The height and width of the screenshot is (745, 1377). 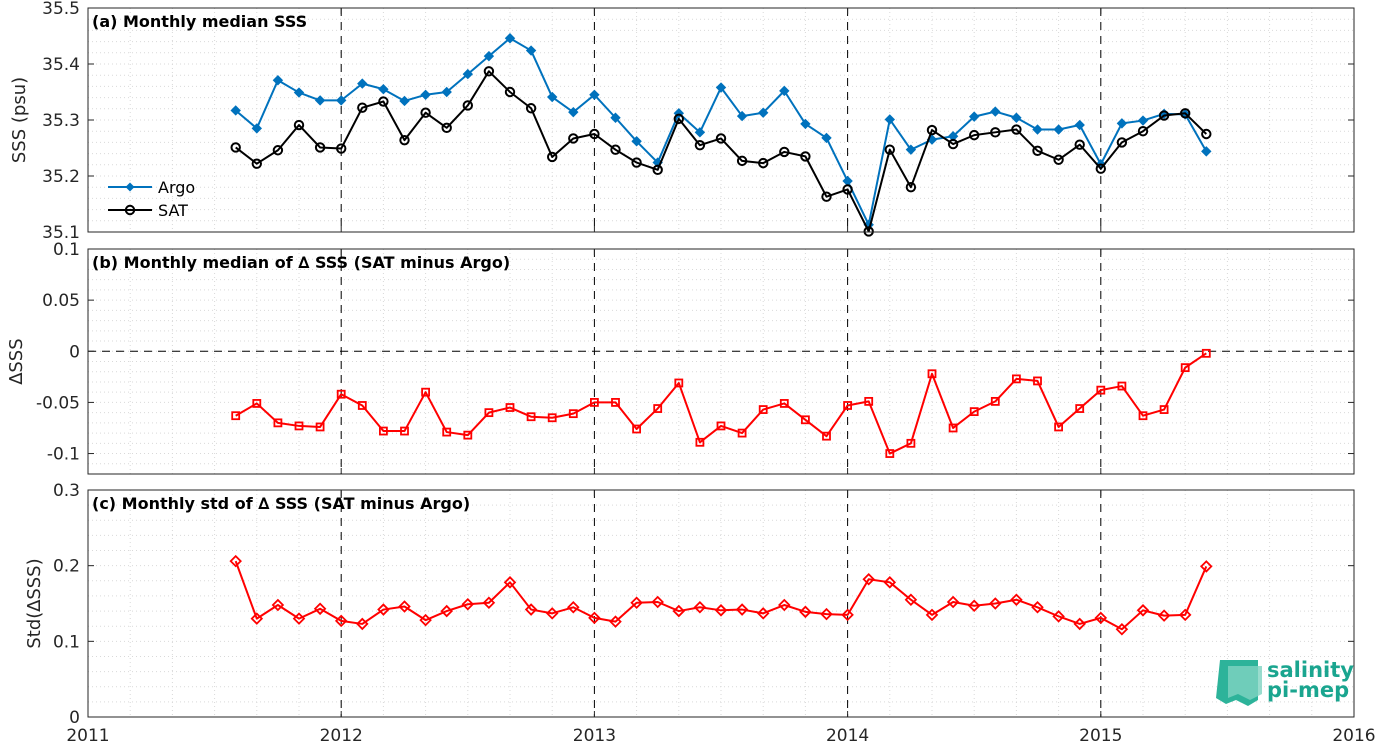 What do you see at coordinates (1353, 735) in the screenshot?
I see `x-tick-label: 2016` at bounding box center [1353, 735].